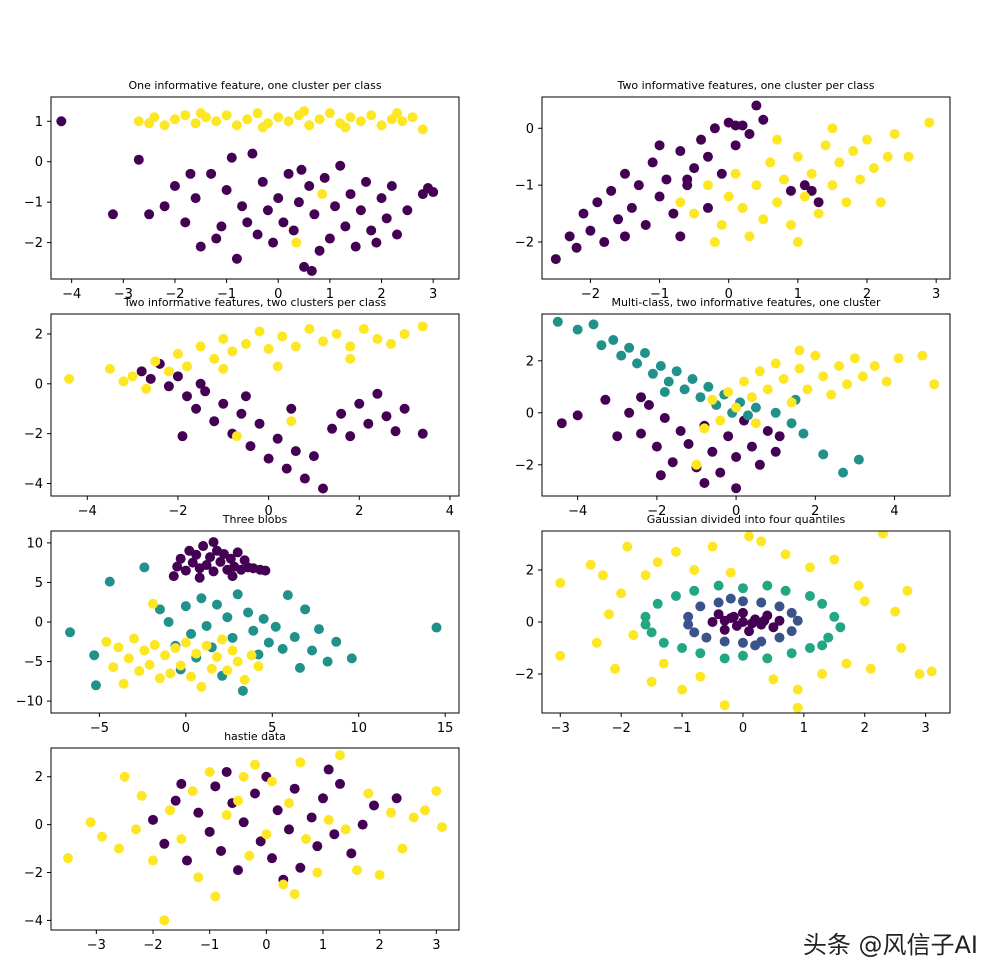 This screenshot has width=1000, height=978. What do you see at coordinates (39, 583) in the screenshot?
I see `y-tick-label: 5` at bounding box center [39, 583].